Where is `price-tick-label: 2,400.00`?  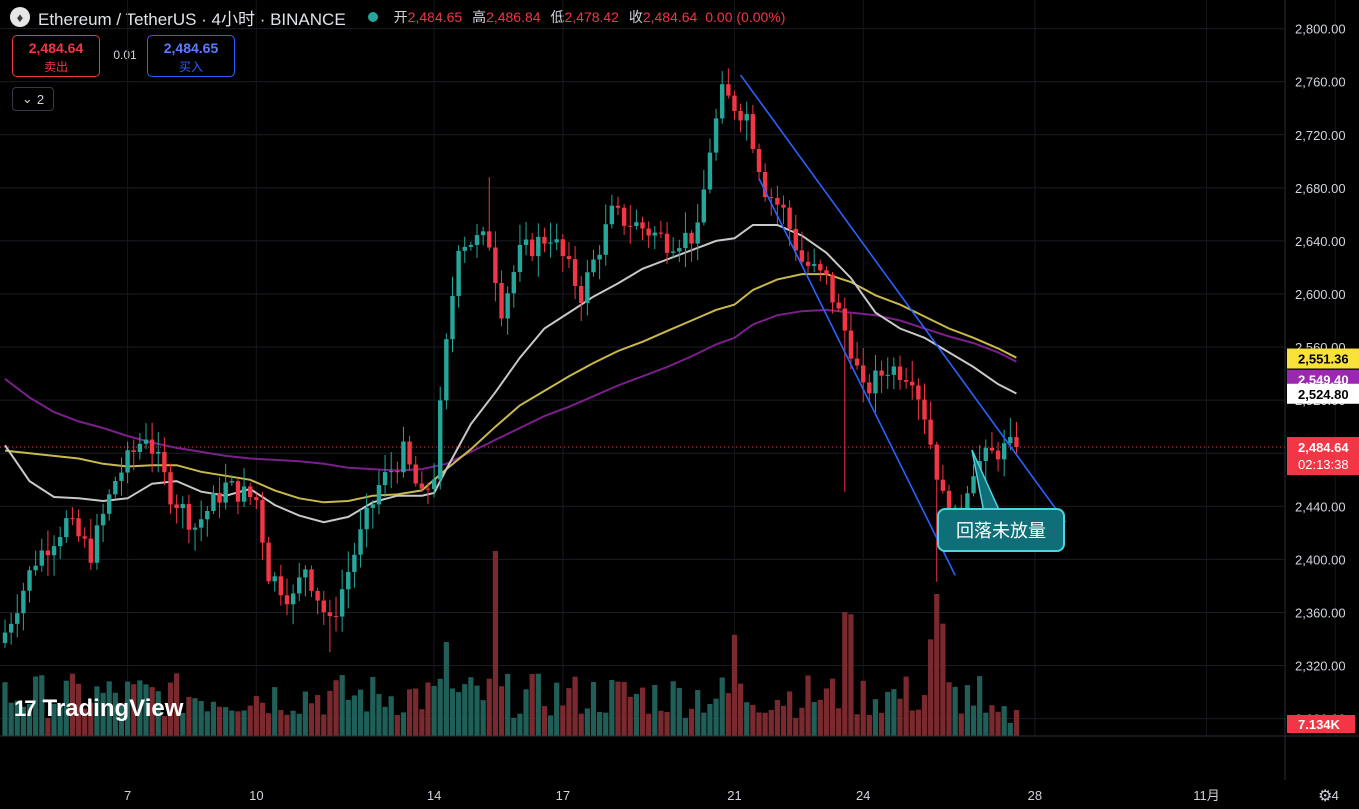 price-tick-label: 2,400.00 is located at coordinates (1320, 559).